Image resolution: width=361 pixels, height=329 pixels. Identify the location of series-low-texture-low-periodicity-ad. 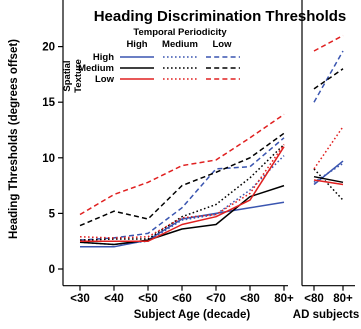
(328, 43).